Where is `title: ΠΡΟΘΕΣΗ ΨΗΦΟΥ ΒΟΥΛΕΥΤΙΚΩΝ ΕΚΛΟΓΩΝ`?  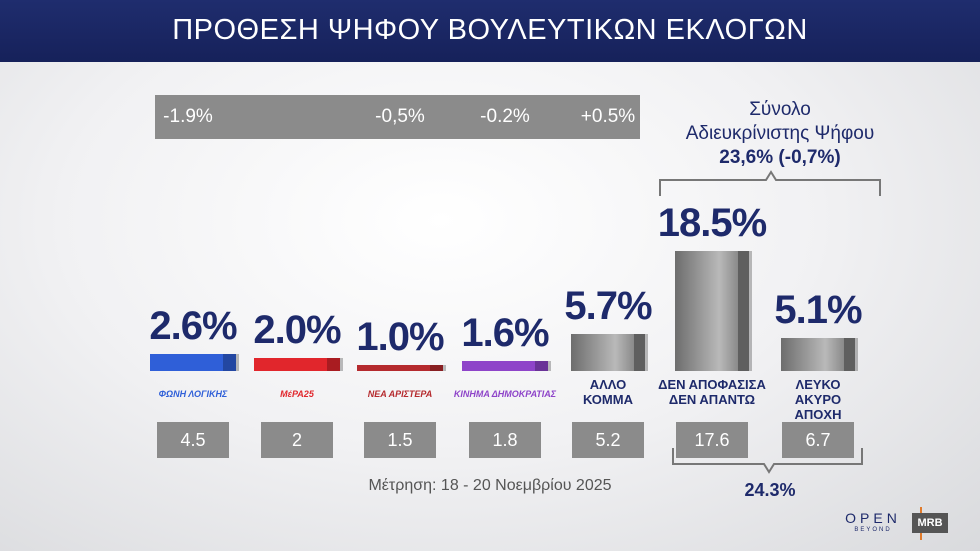 title: ΠΡΟΘΕΣΗ ΨΗΦΟΥ ΒΟΥΛΕΥΤΙΚΩΝ ΕΚΛΟΓΩΝ is located at coordinates (490, 30).